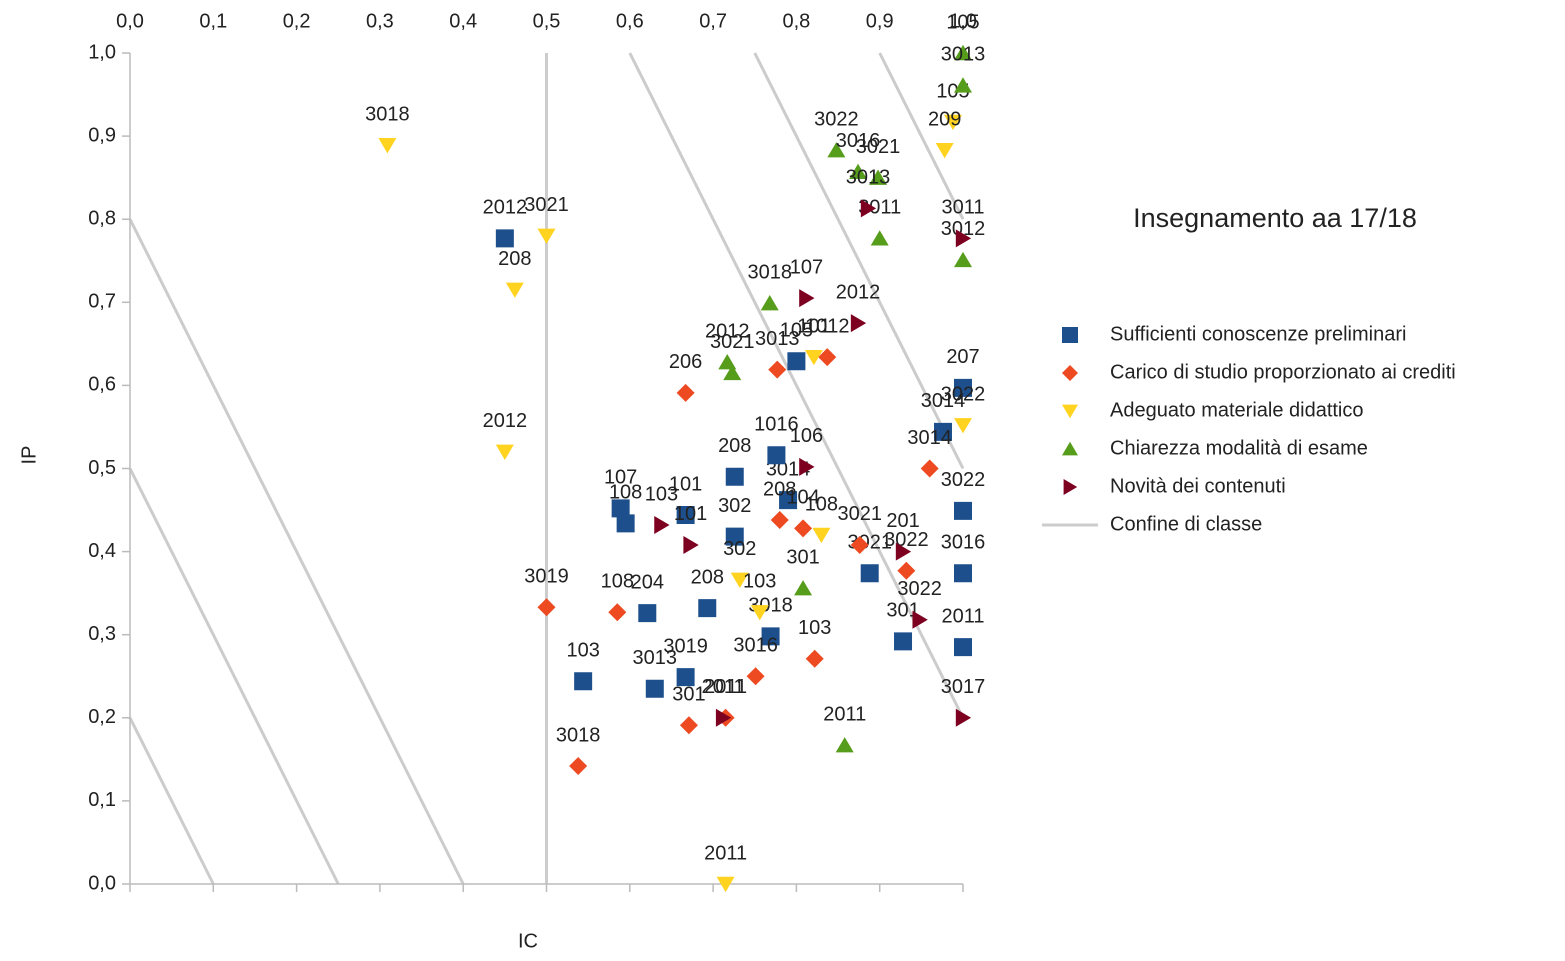 The width and height of the screenshot is (1565, 961). What do you see at coordinates (102, 385) in the screenshot?
I see `y-tick-label: 0,6` at bounding box center [102, 385].